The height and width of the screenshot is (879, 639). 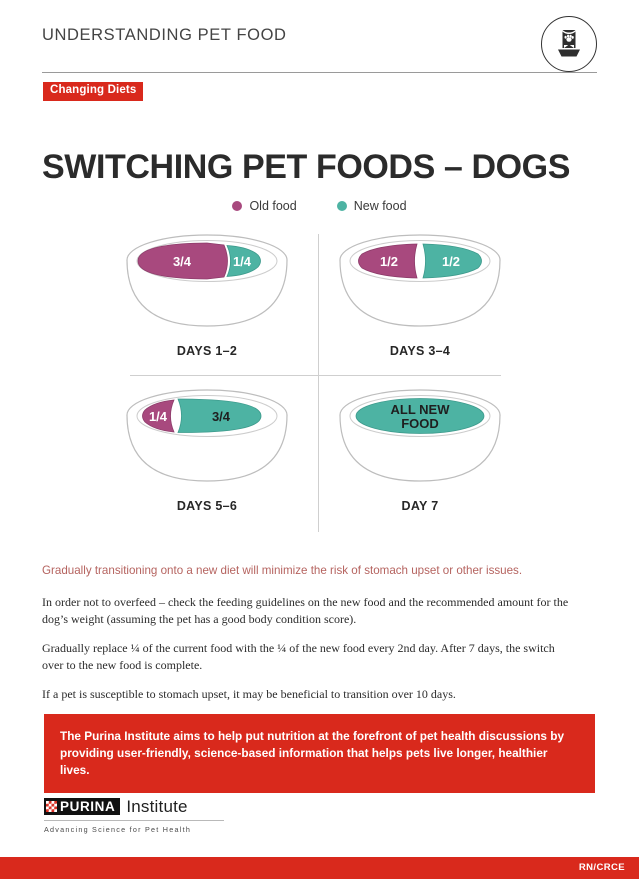 I want to click on purina-brand-mark: PURINA, so click(x=82, y=806).